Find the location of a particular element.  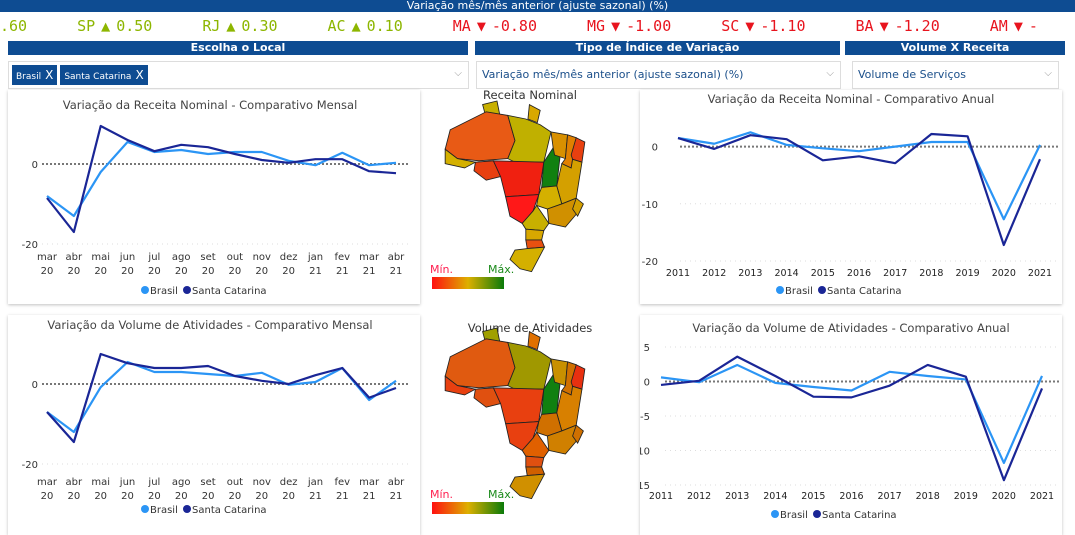

ticker-label: BA is located at coordinates (864, 26).